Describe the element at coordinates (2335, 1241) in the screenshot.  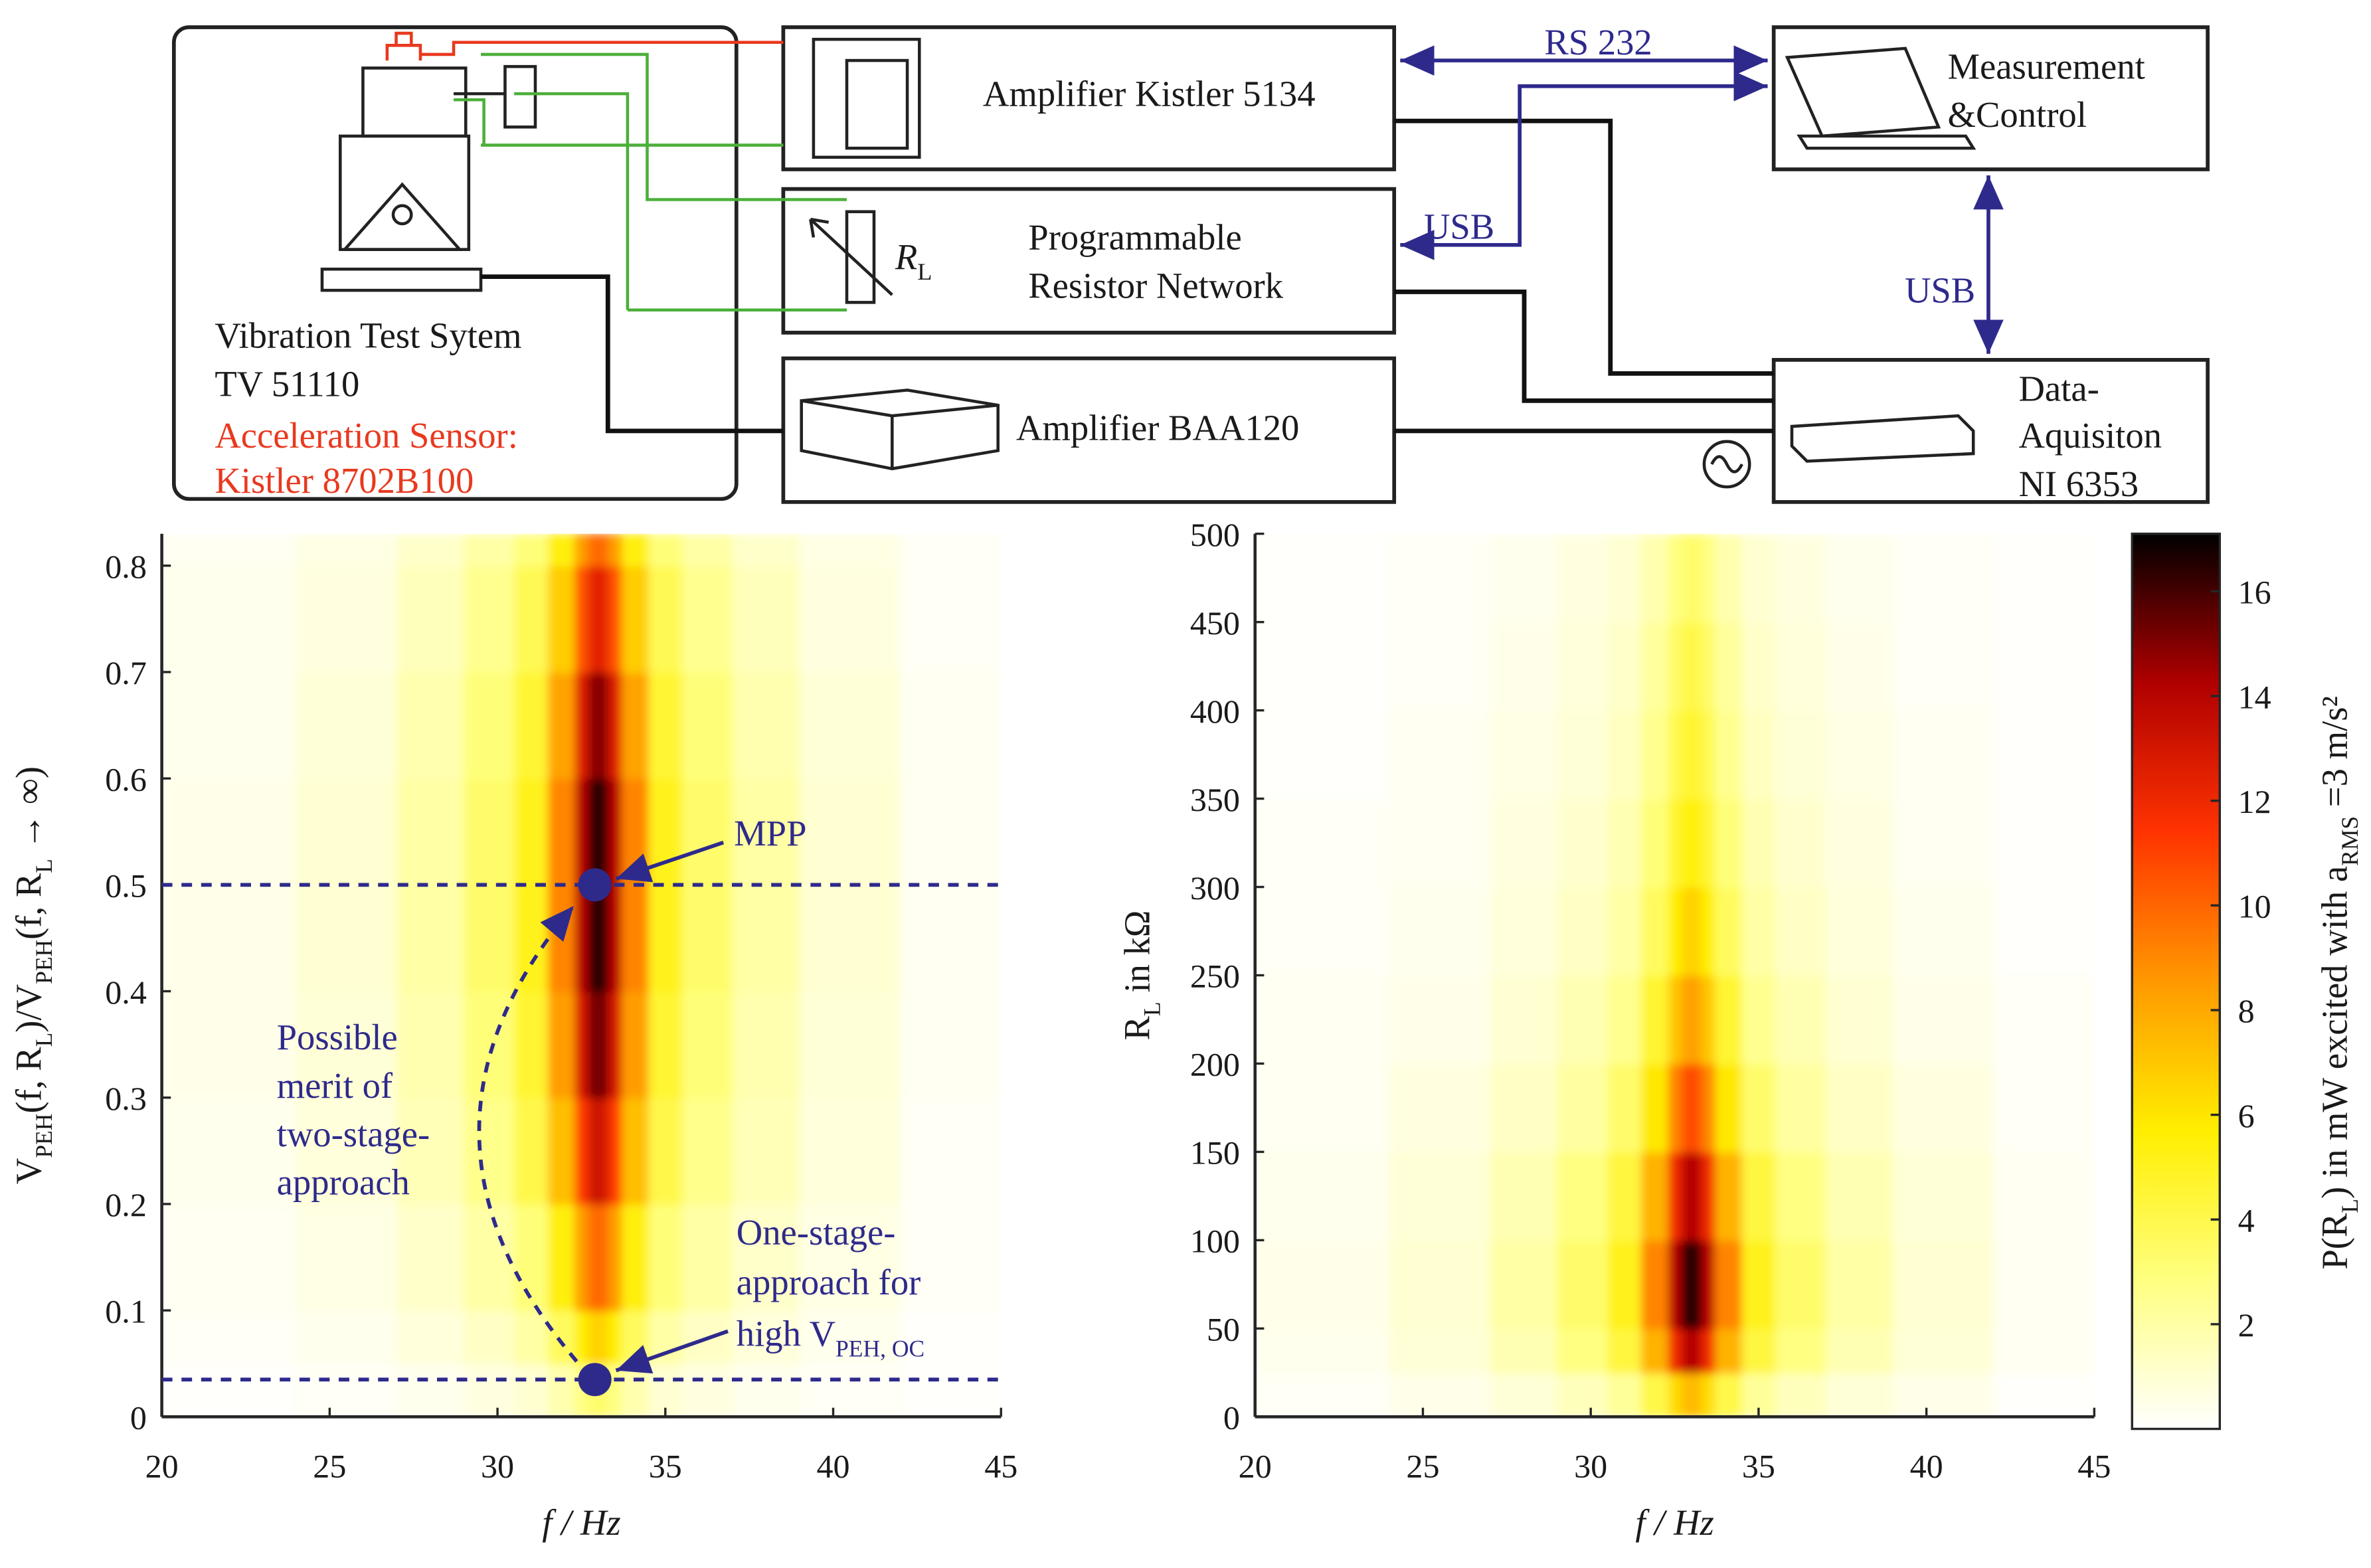
I see `colorbar-label-part: P(R` at that location.